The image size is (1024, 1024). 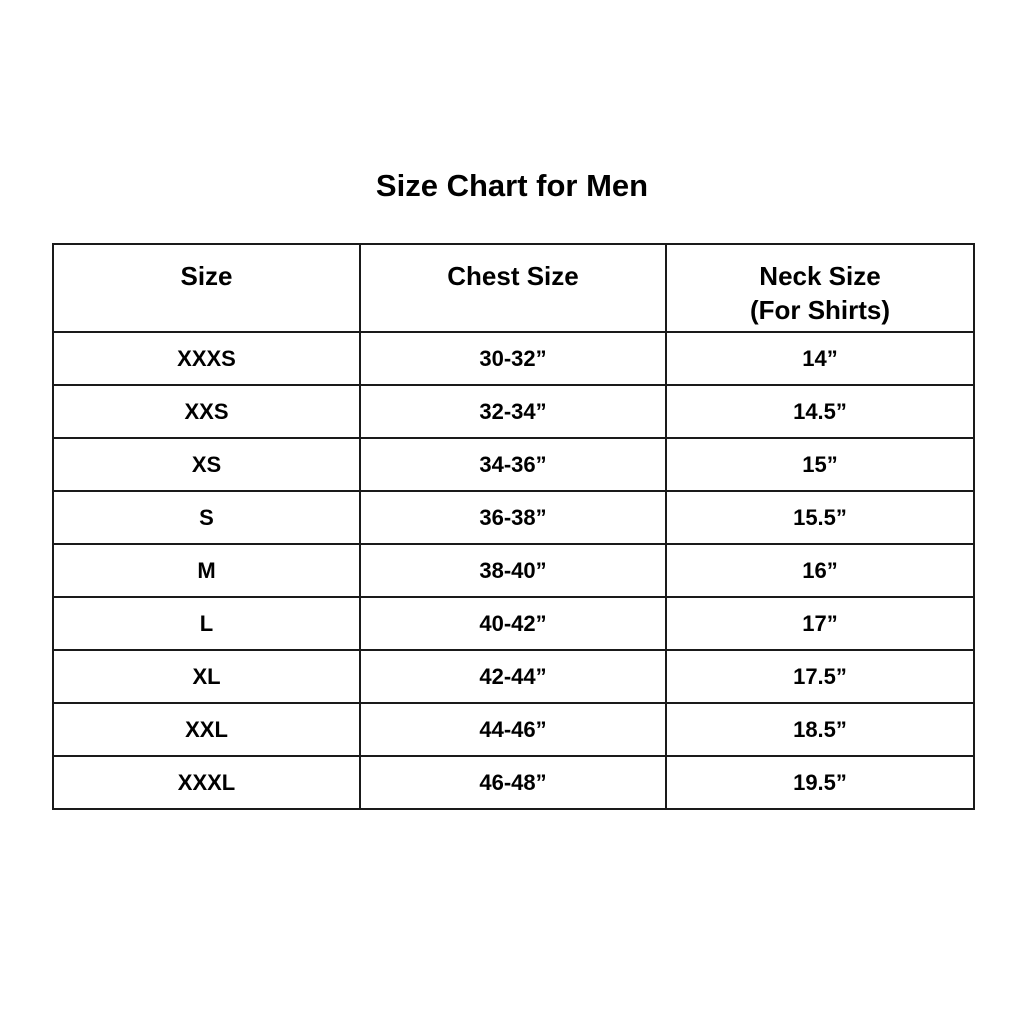 What do you see at coordinates (820, 310) in the screenshot?
I see `header-neck-sub: (For Shirts)` at bounding box center [820, 310].